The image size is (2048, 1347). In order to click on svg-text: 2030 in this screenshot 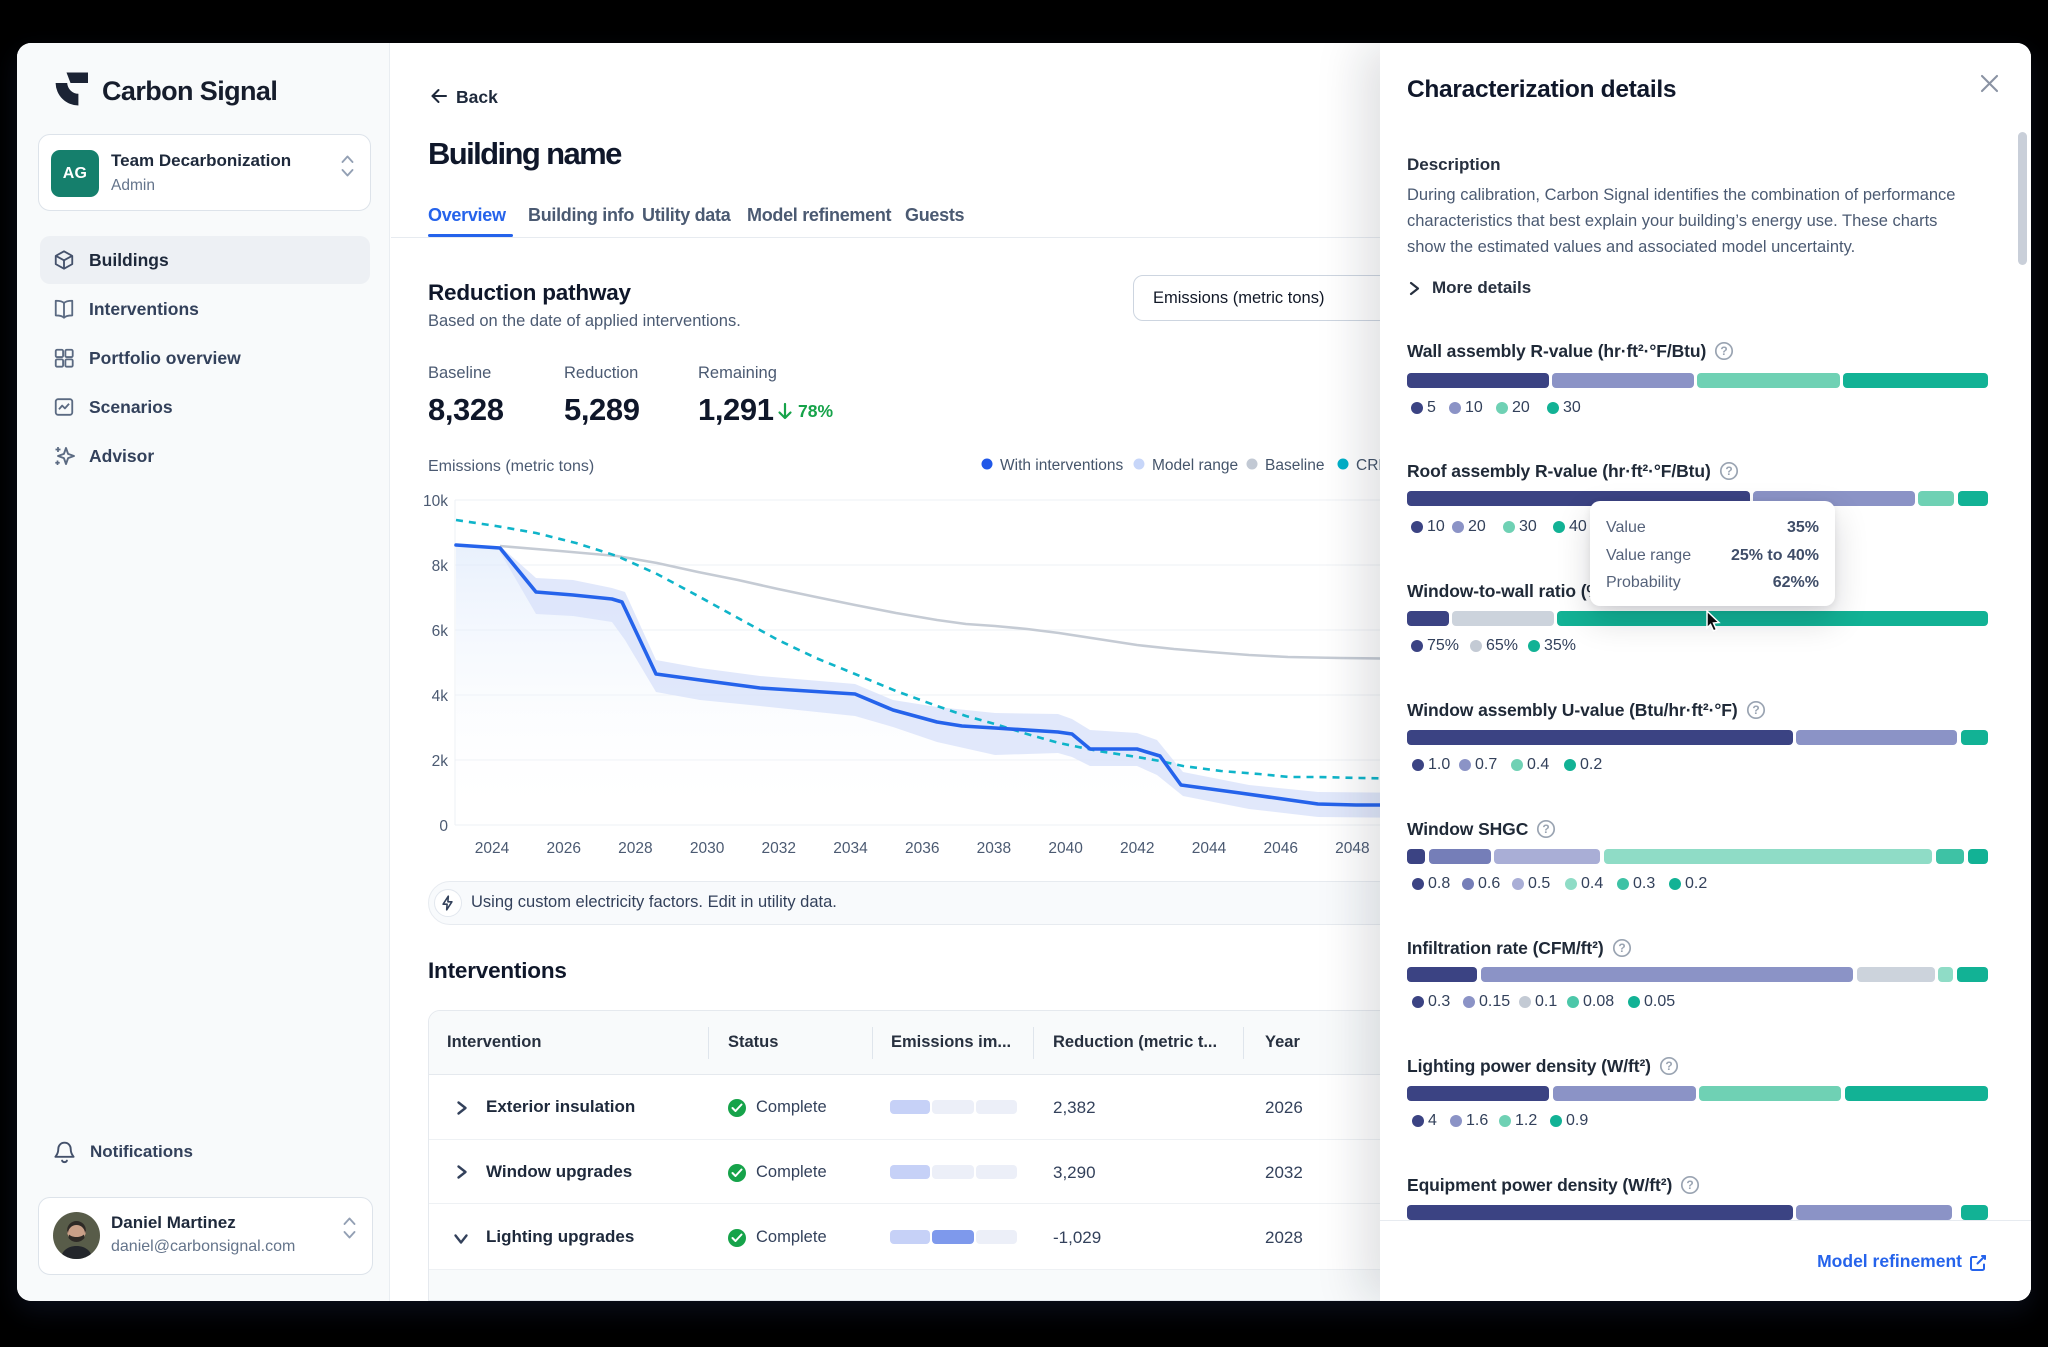, I will do `click(707, 848)`.